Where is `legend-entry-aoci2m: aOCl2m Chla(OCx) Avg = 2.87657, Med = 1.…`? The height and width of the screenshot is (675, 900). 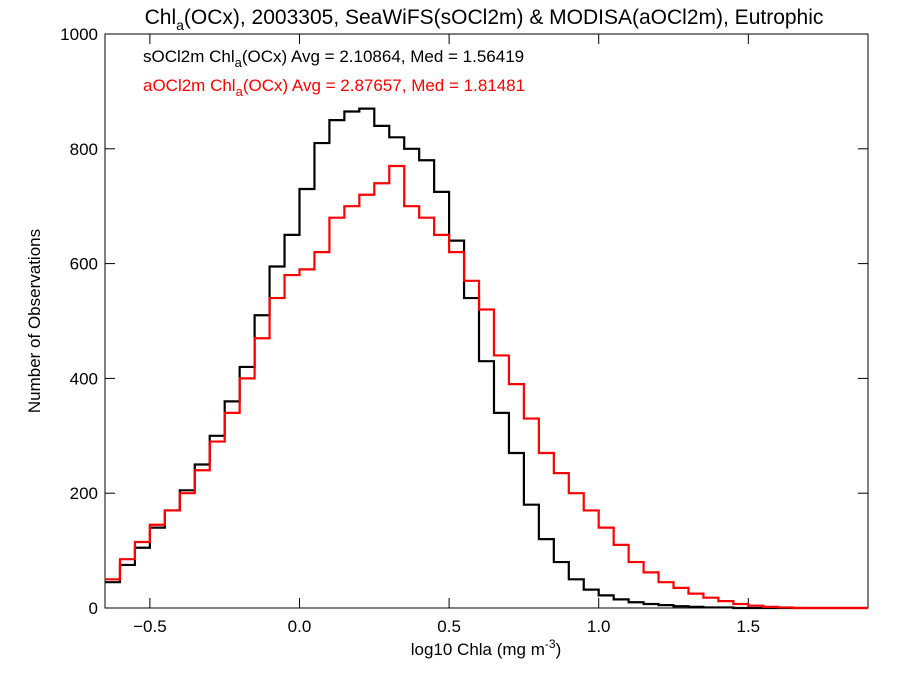 legend-entry-aoci2m: aOCl2m Chla(OCx) Avg = 2.87657, Med = 1.… is located at coordinates (334, 87).